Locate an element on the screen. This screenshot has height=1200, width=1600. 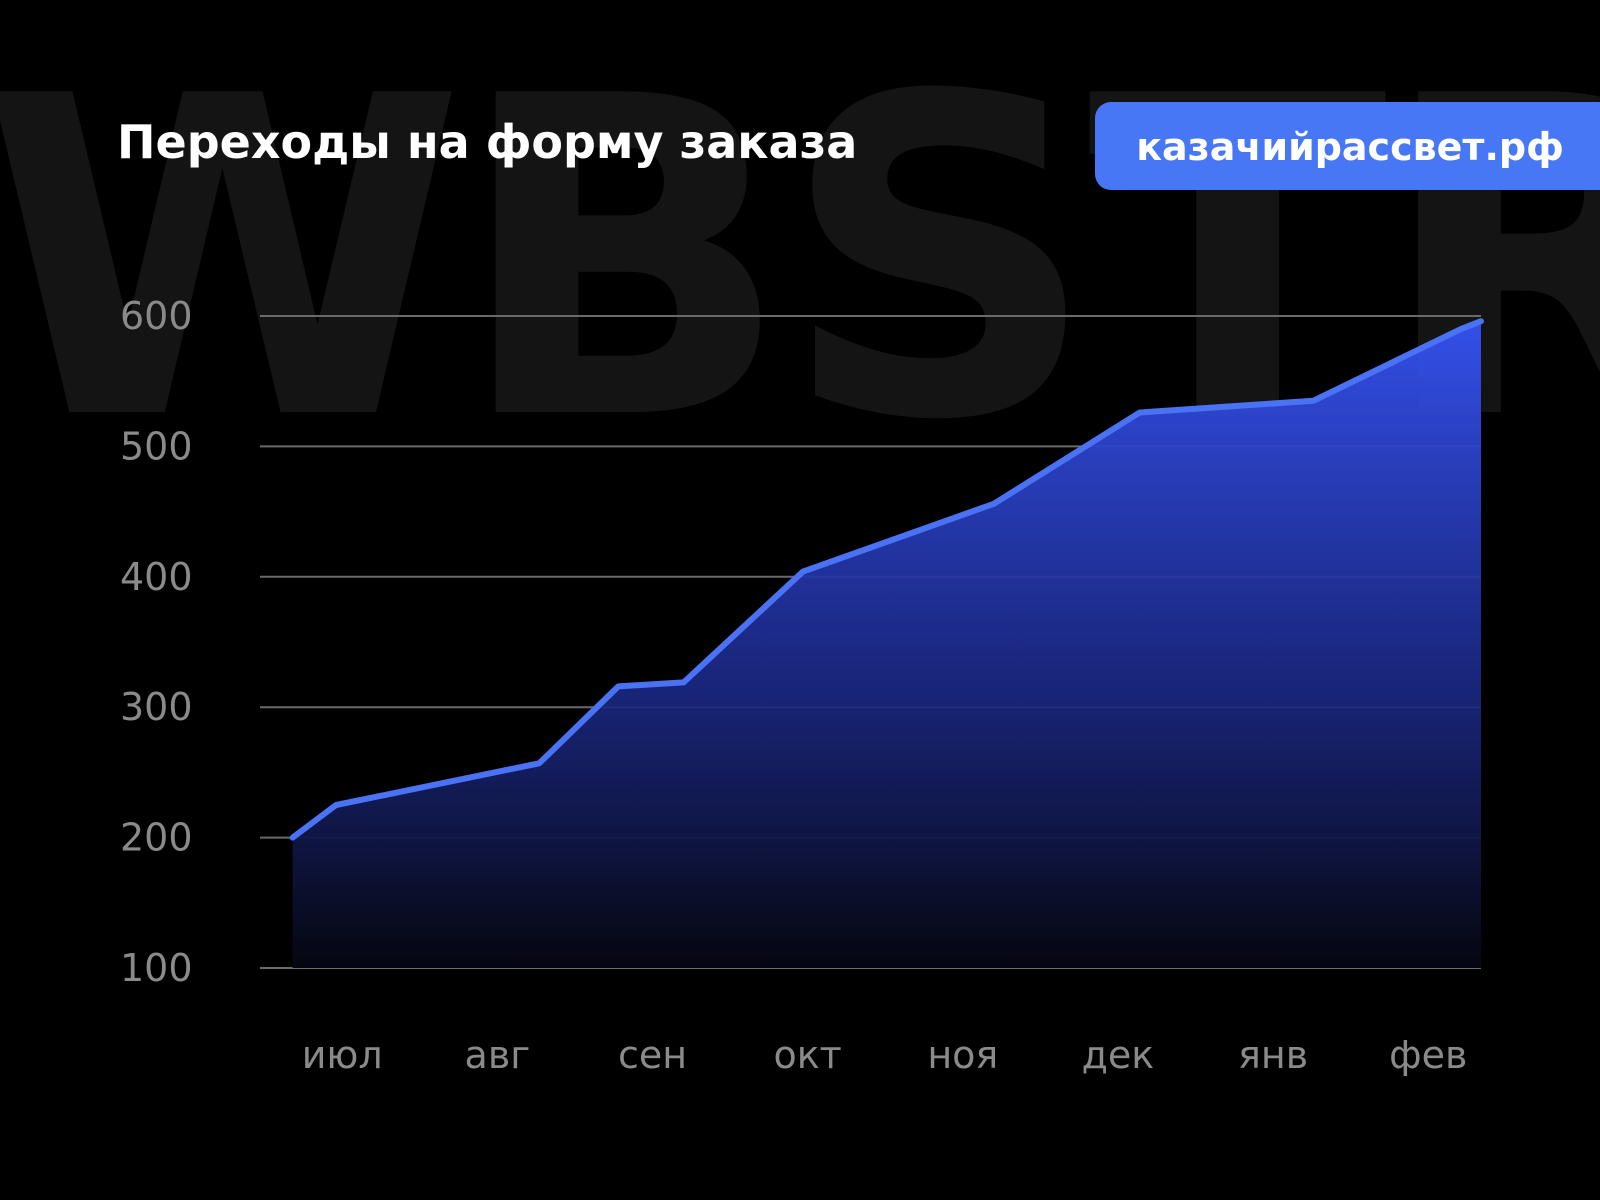
badge-text: казачийрассвет.рф is located at coordinates (1350, 147).